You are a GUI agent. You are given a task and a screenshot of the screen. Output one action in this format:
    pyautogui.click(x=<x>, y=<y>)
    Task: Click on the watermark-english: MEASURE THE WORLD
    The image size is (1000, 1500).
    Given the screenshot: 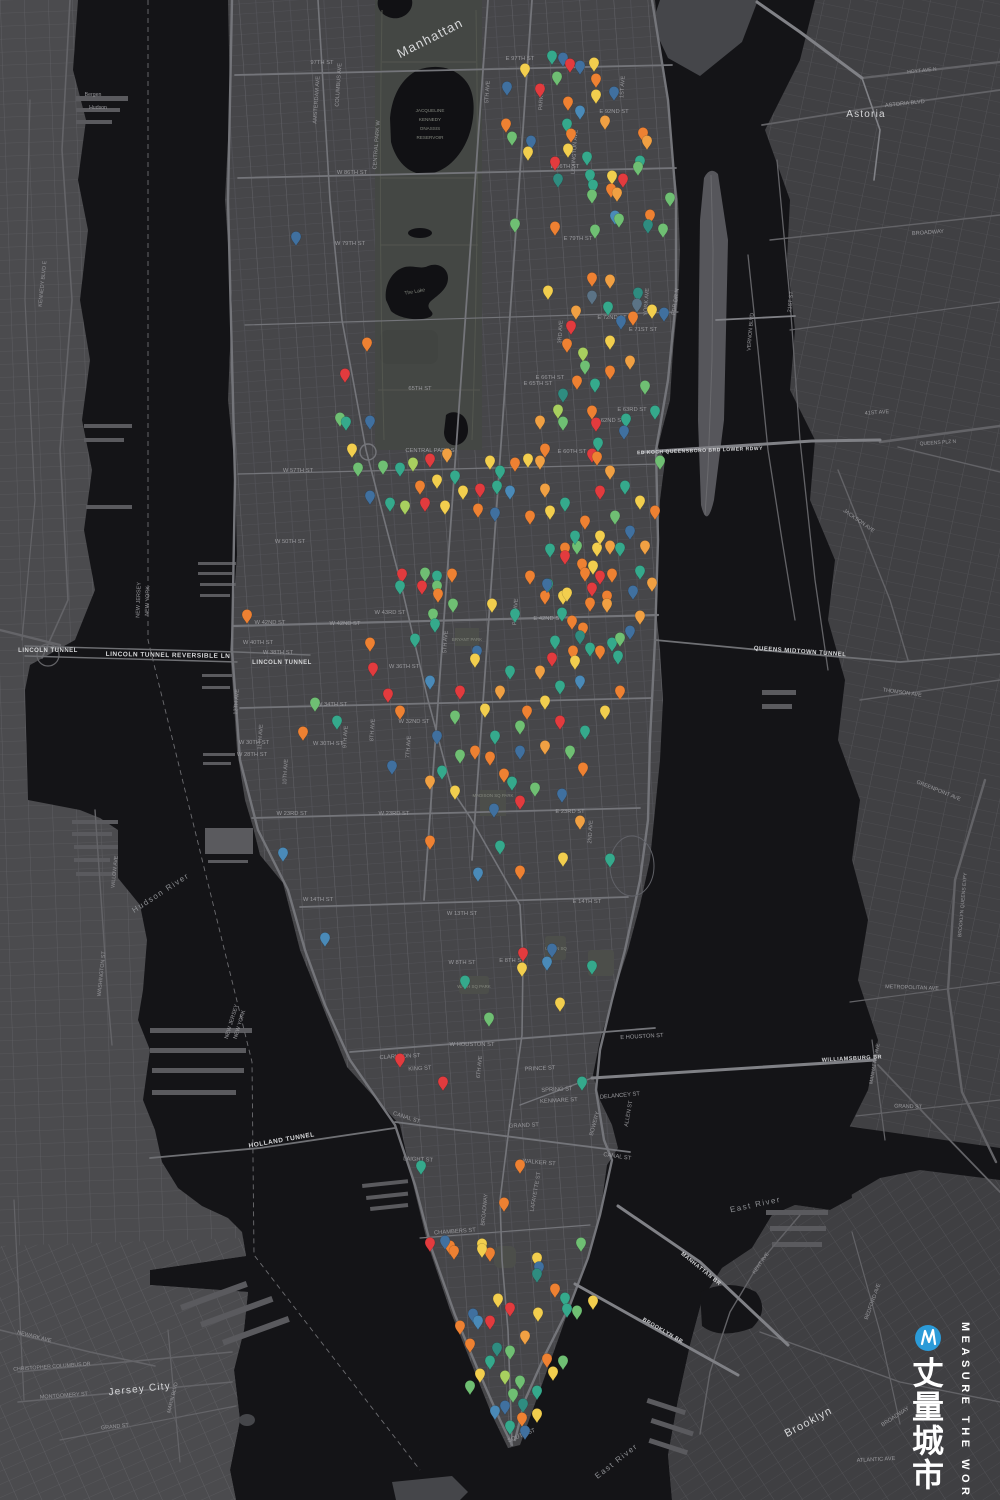 What is the action you would take?
    pyautogui.click(x=965, y=1411)
    